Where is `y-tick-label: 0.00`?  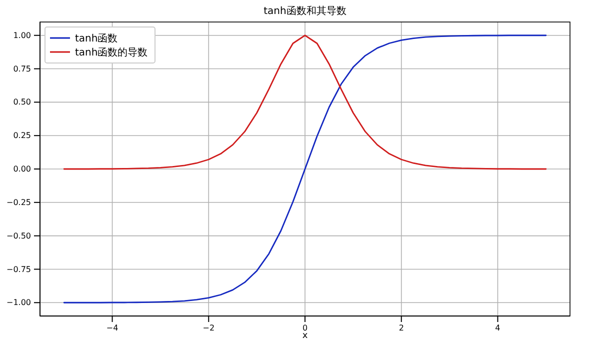 y-tick-label: 0.00 is located at coordinates (22, 169).